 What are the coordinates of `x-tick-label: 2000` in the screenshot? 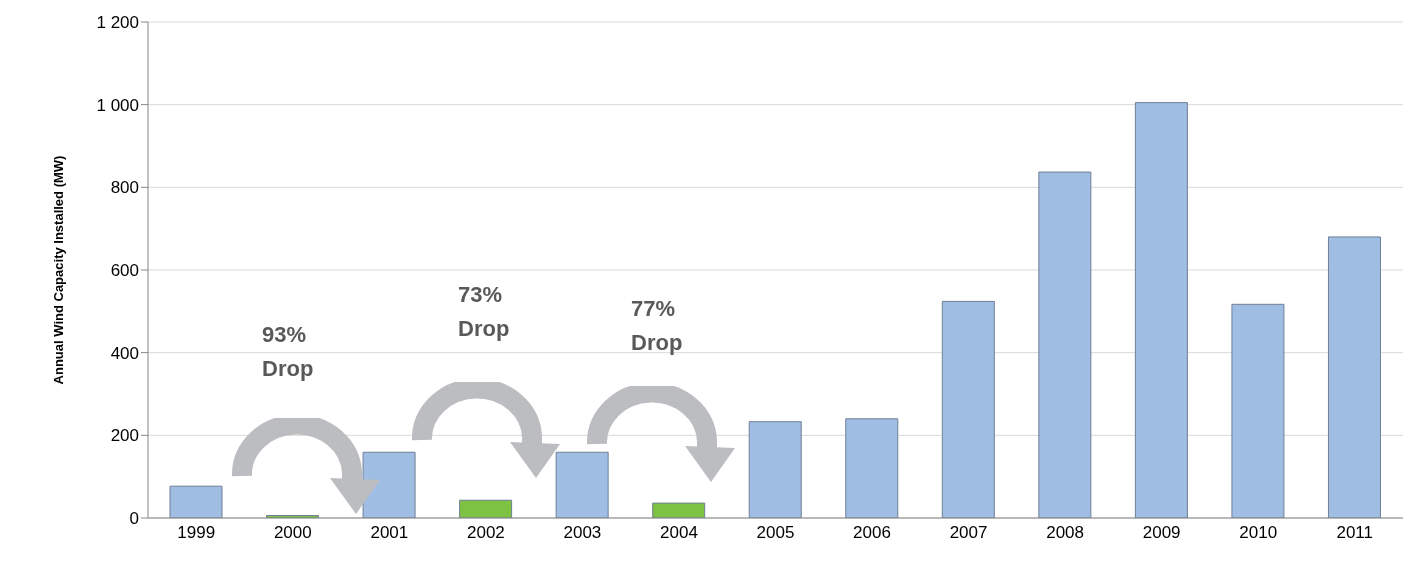 It's located at (292, 533).